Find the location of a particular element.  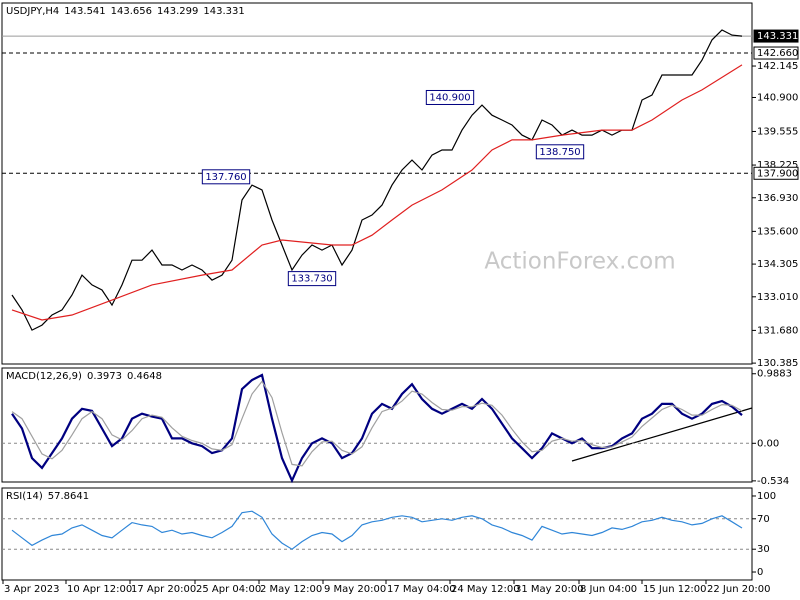

annotation-label: 137.760 is located at coordinates (225, 177).